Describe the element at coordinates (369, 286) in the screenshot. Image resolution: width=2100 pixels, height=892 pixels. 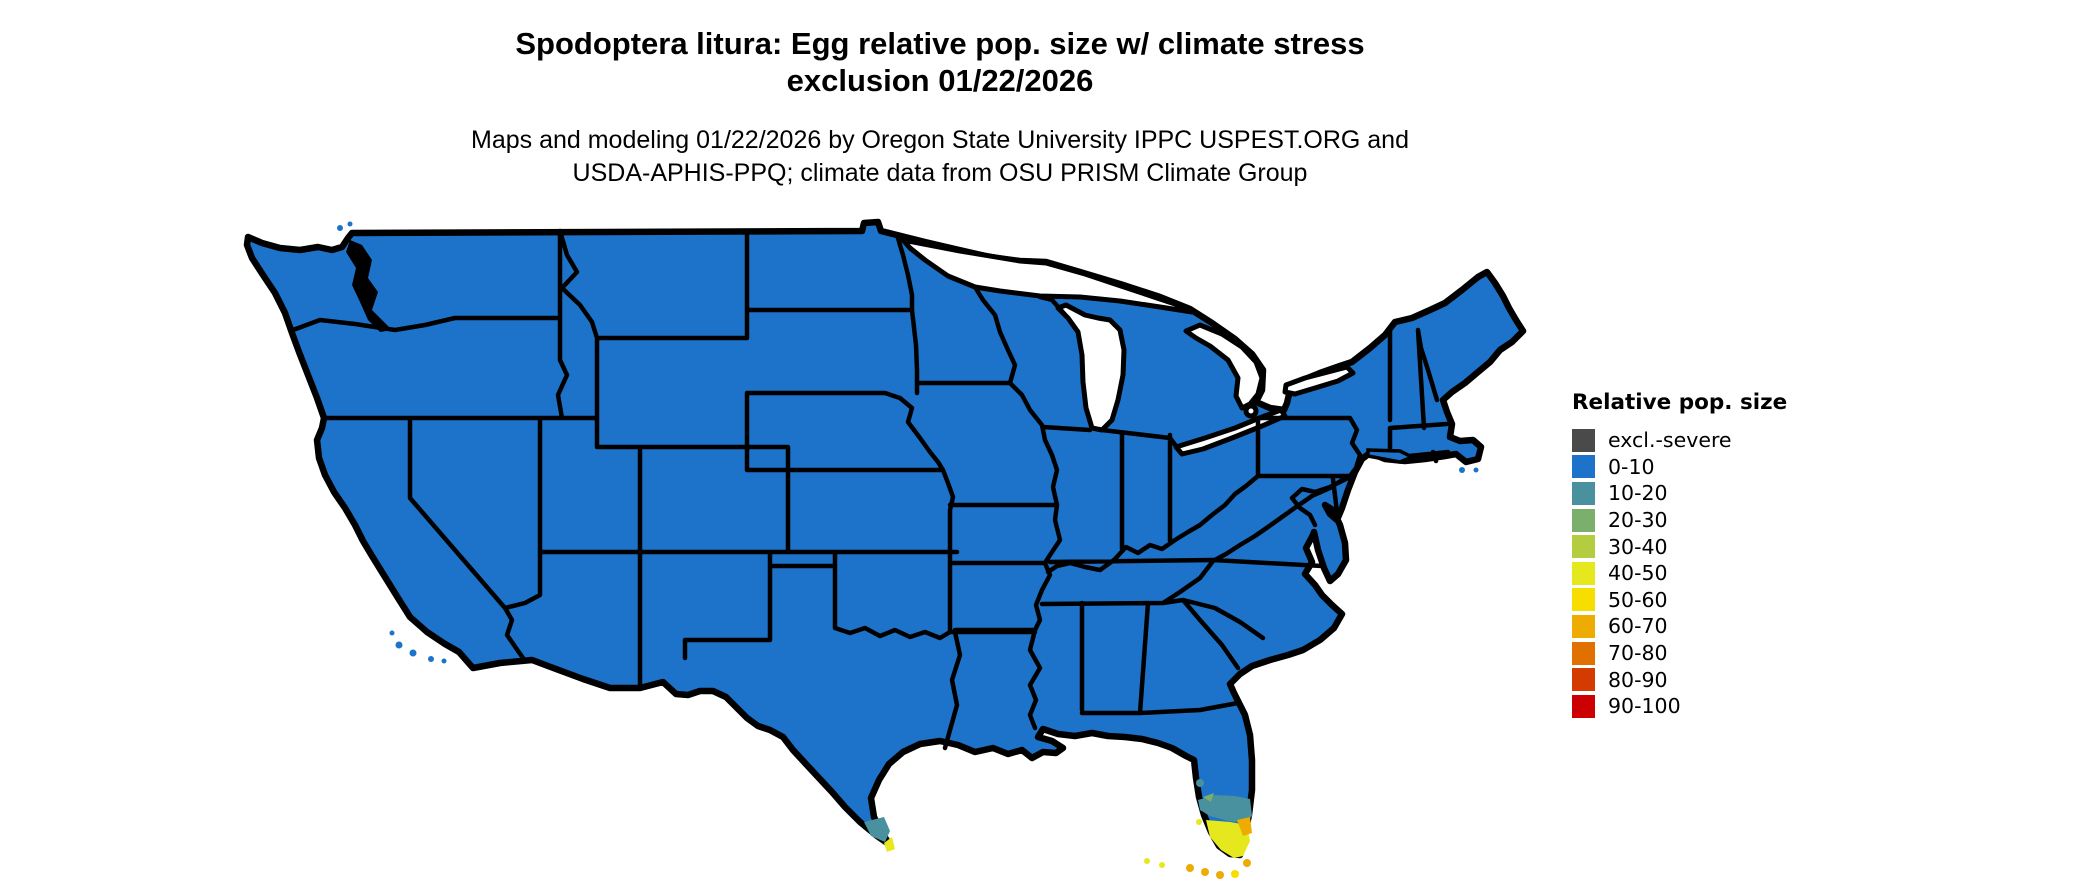
I see `puget-sound` at that location.